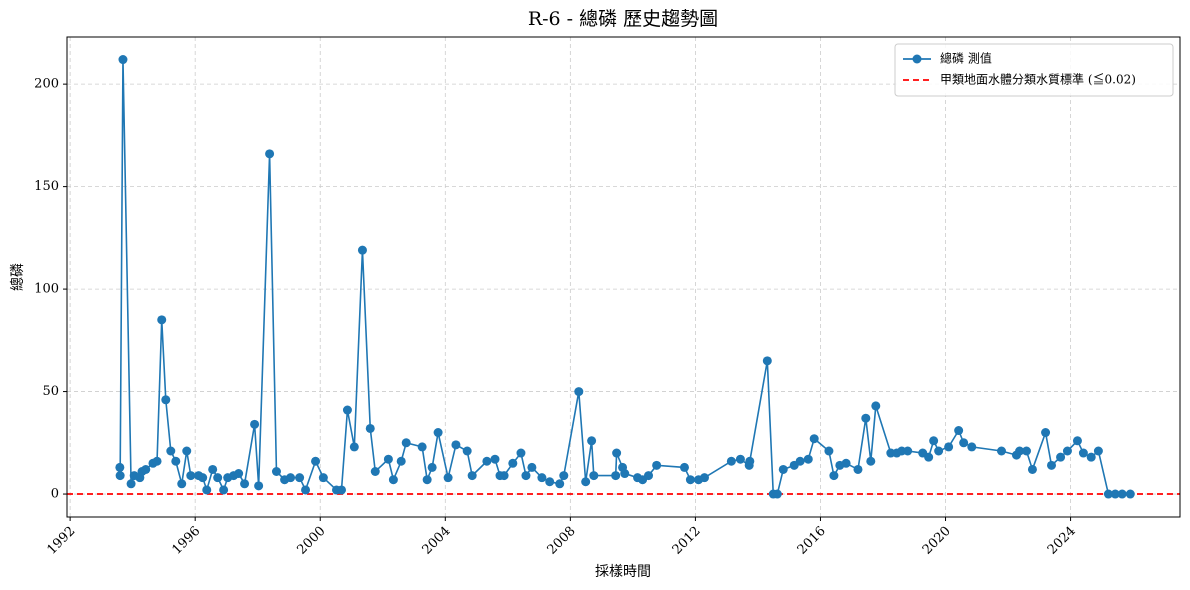 This screenshot has width=1190, height=590. I want to click on legend-label: 總磷 測值, so click(966, 58).